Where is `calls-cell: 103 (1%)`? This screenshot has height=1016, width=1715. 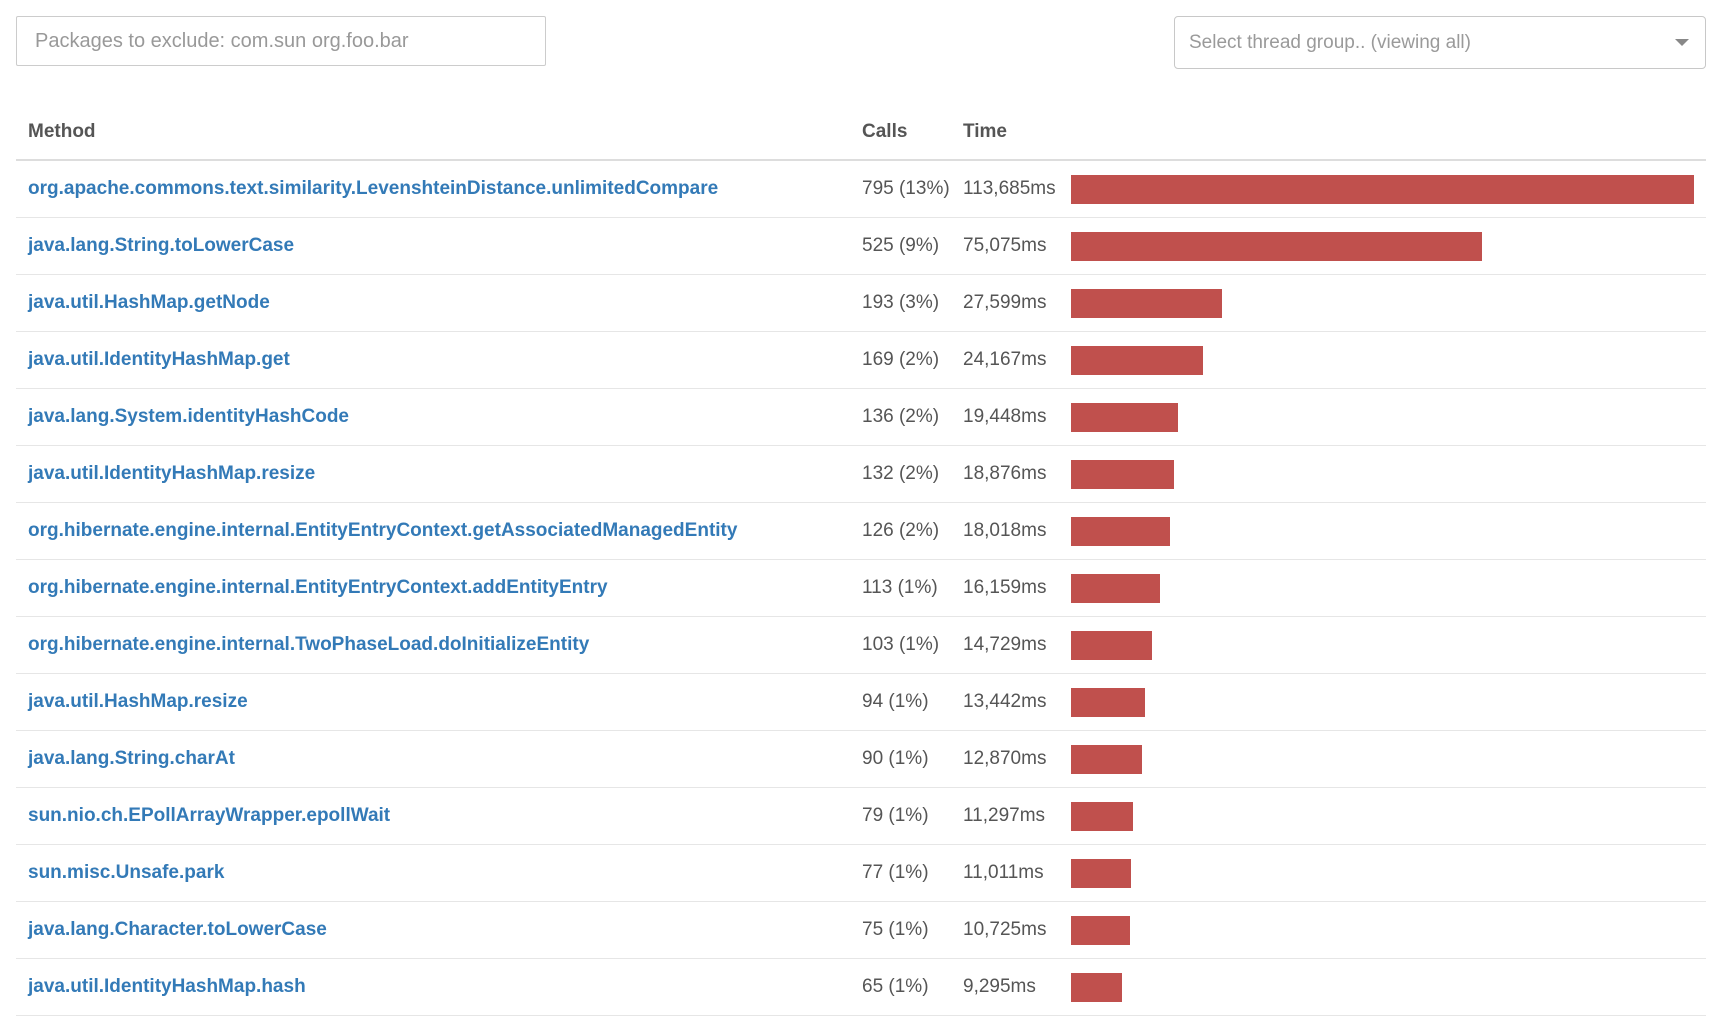
calls-cell: 103 (1%) is located at coordinates (900, 645).